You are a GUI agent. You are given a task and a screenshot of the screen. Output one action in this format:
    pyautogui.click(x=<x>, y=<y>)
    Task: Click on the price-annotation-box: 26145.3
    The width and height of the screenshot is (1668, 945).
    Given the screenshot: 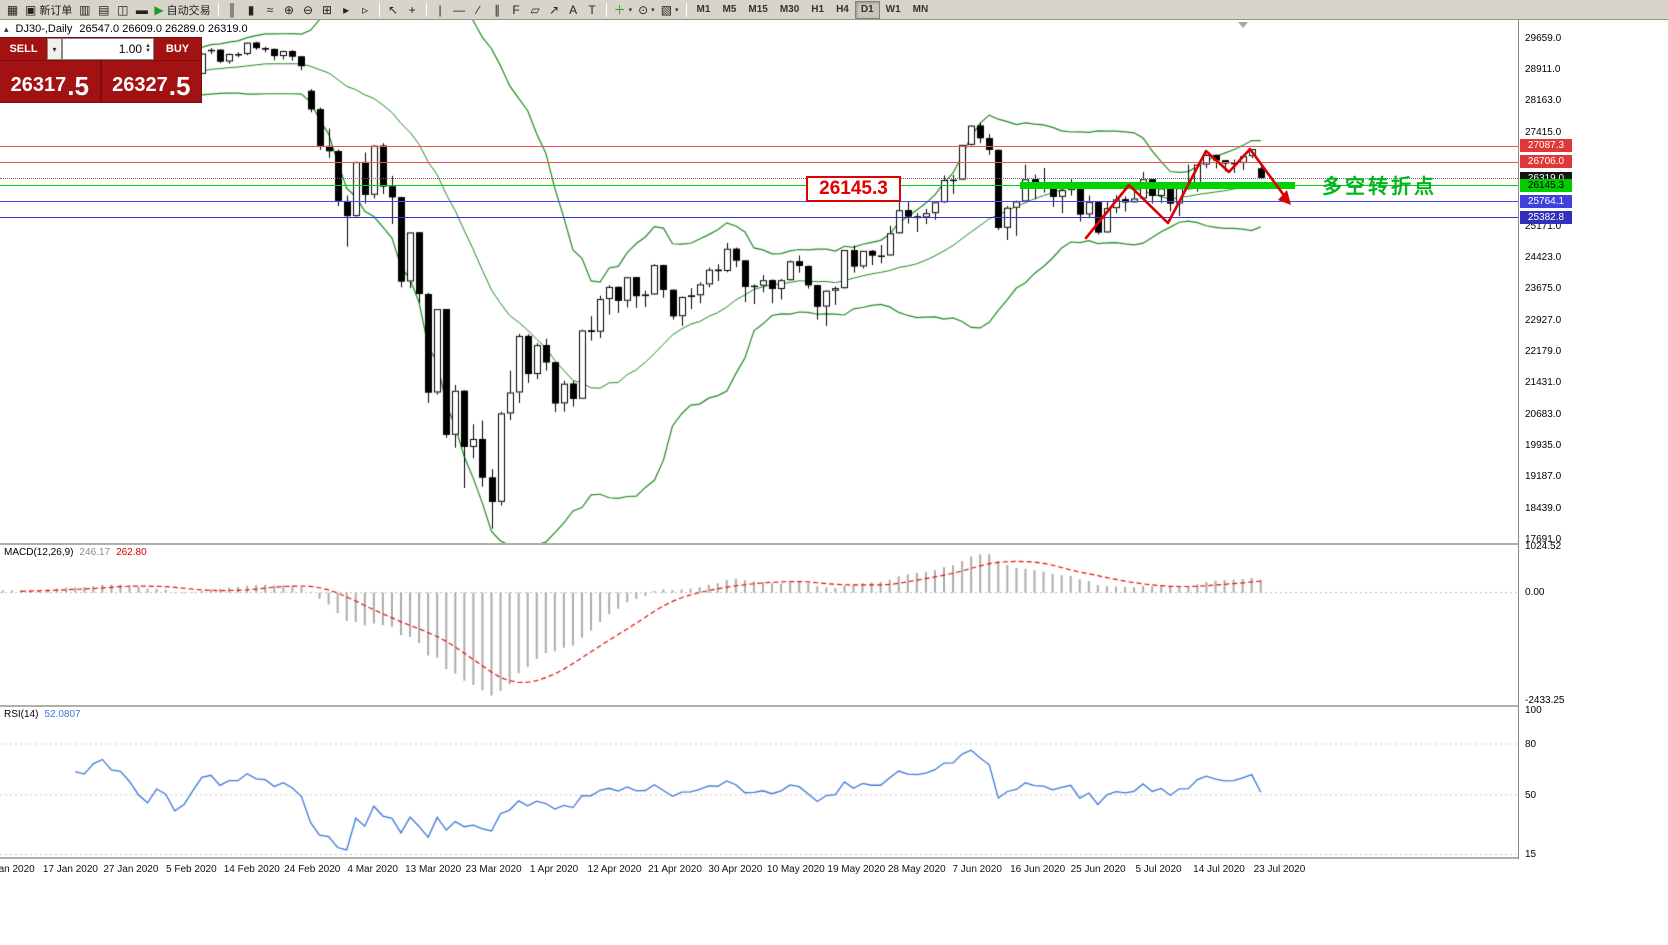 What is the action you would take?
    pyautogui.click(x=853, y=189)
    